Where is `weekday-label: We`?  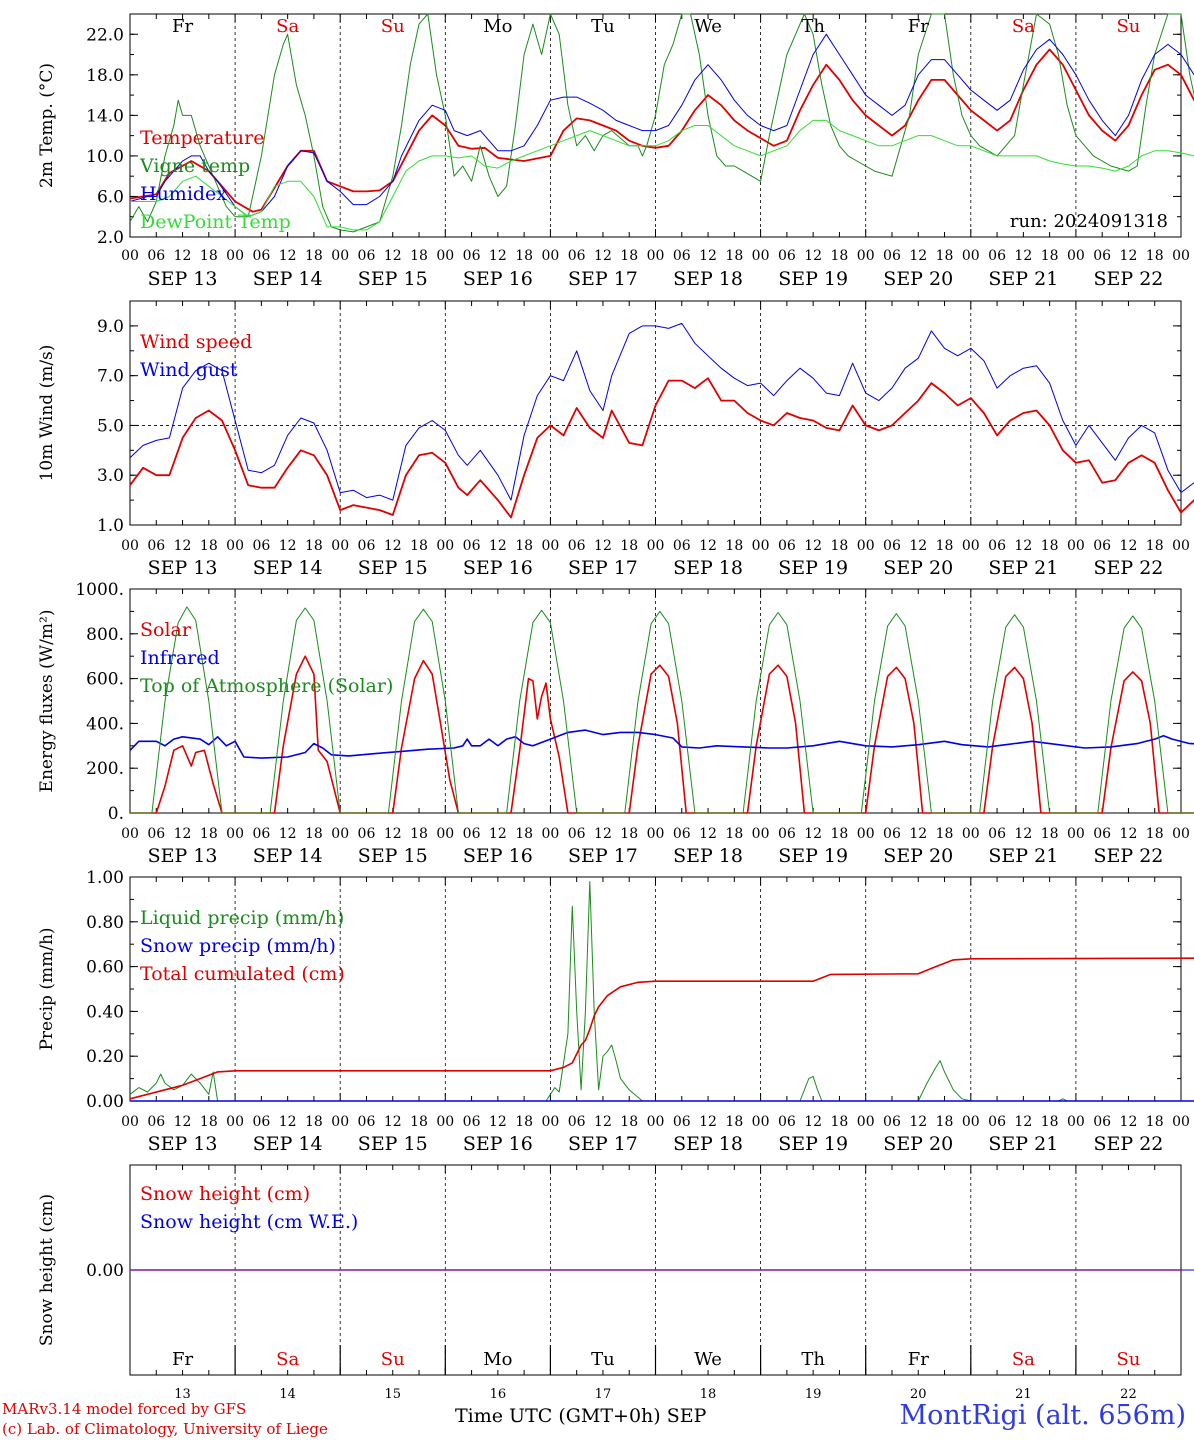 weekday-label: We is located at coordinates (708, 26).